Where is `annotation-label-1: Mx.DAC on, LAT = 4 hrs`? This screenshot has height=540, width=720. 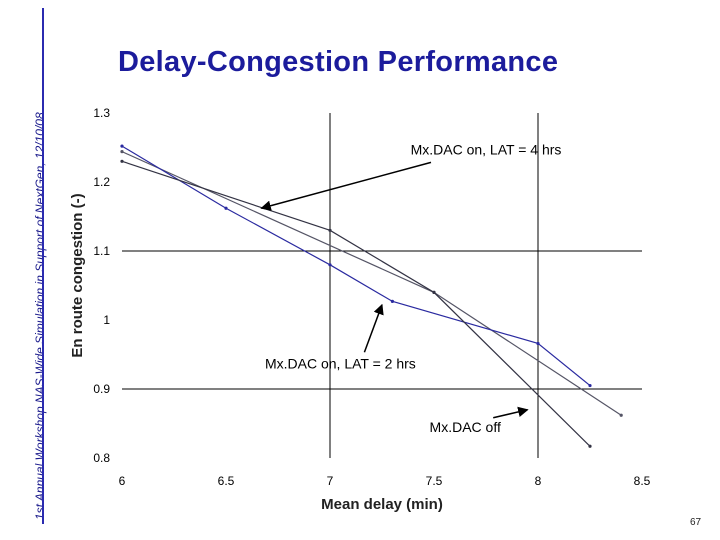 annotation-label-1: Mx.DAC on, LAT = 4 hrs is located at coordinates (486, 149).